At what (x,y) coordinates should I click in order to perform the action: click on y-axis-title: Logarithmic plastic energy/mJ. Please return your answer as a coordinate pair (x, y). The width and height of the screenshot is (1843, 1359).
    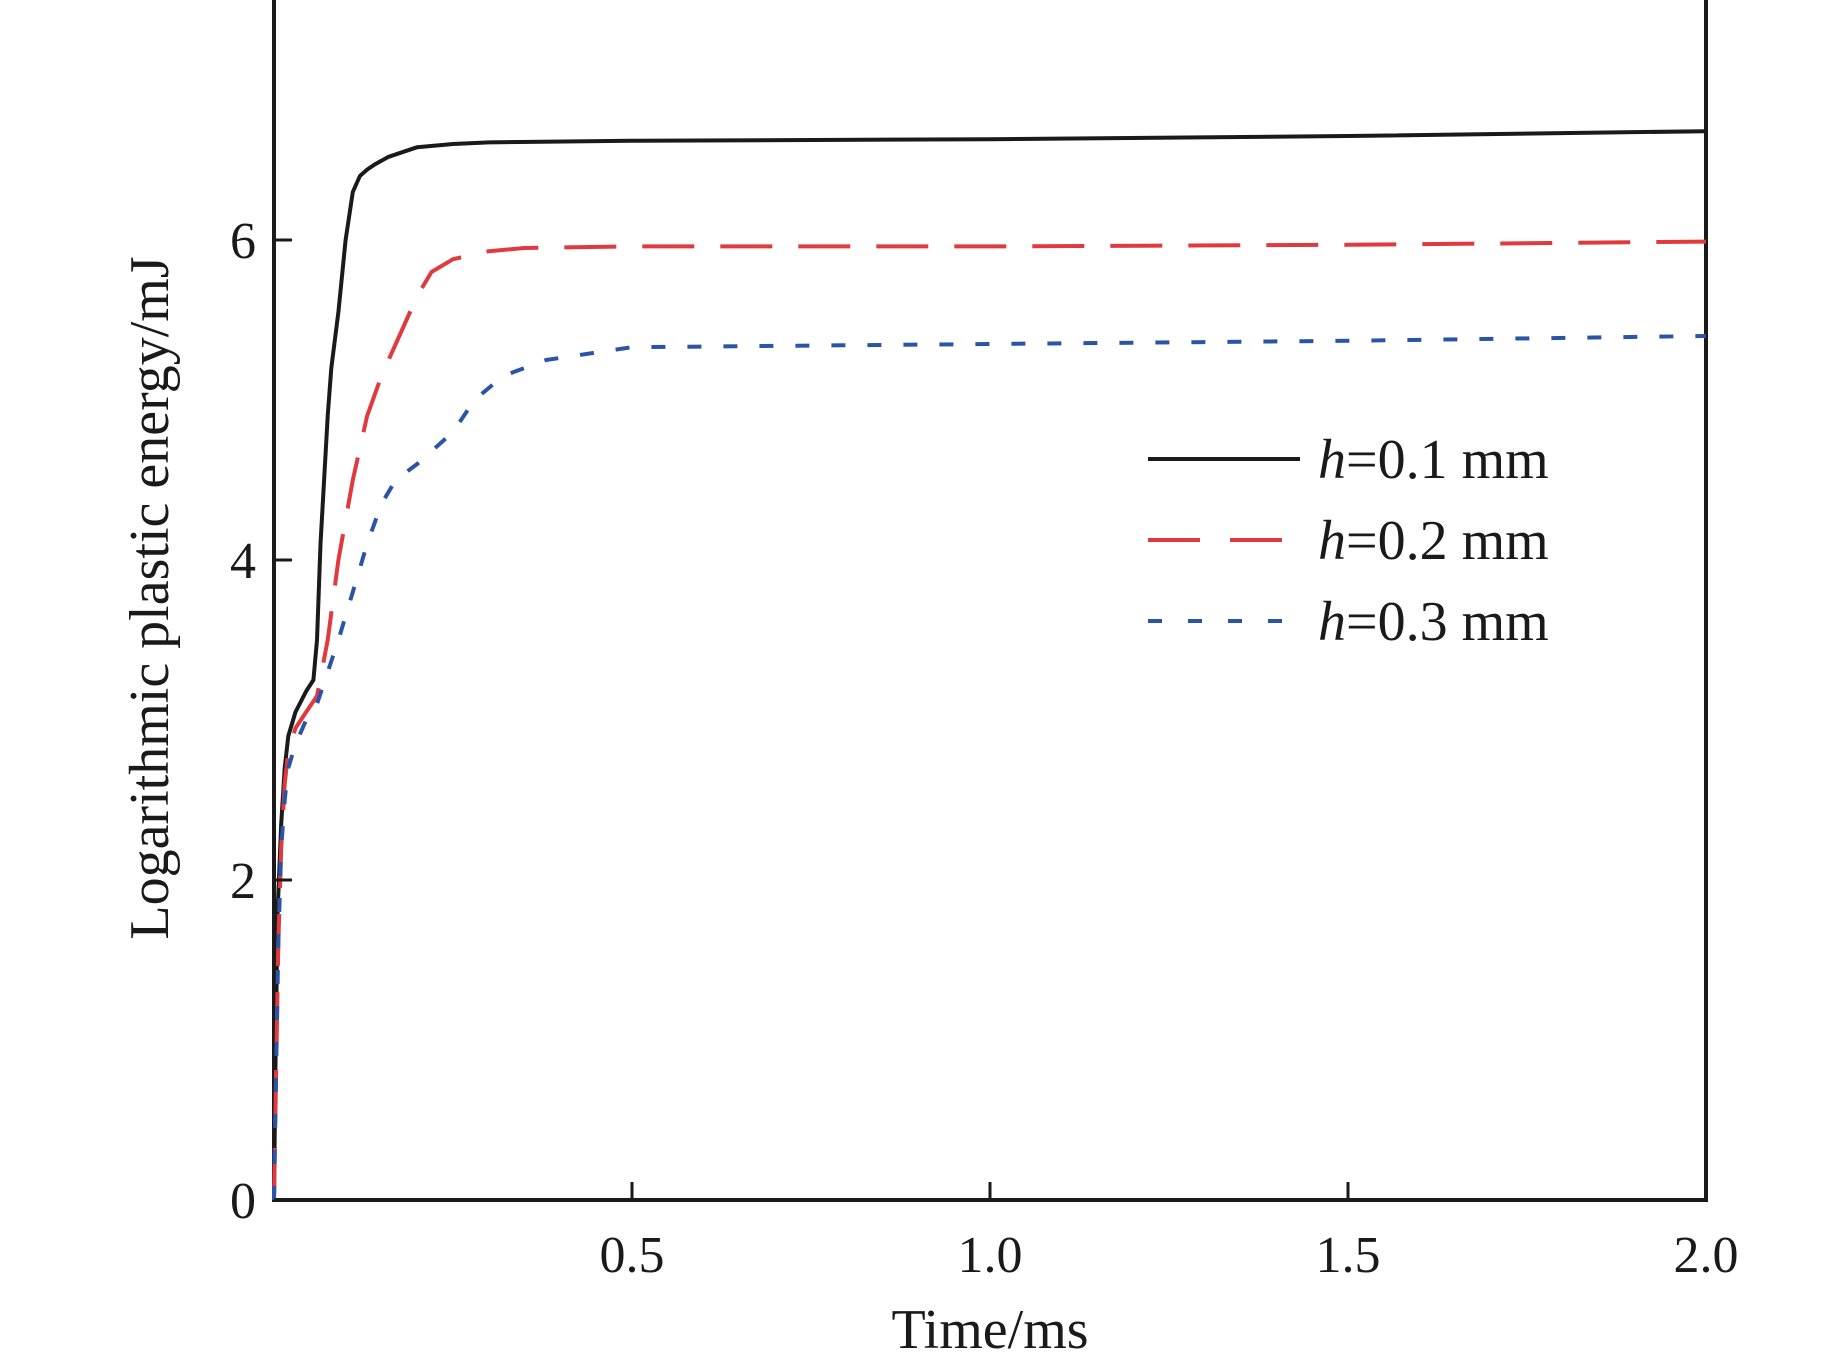
    Looking at the image, I should click on (150, 597).